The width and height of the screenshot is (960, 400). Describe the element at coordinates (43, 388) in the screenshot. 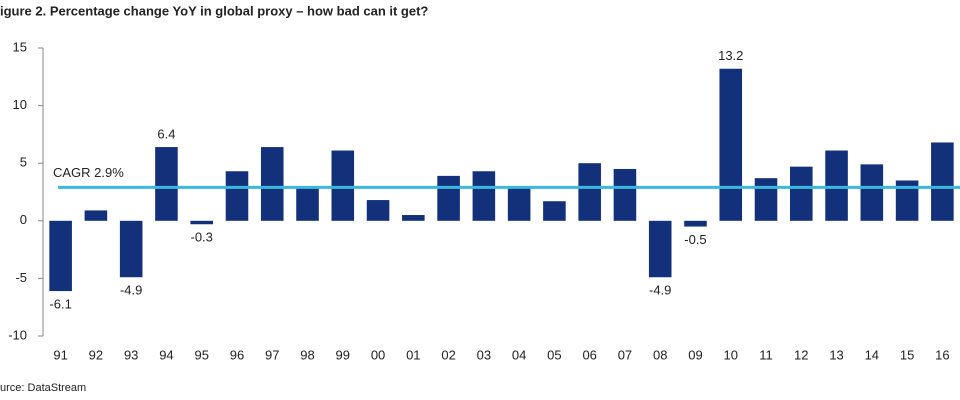

I see `source: urce: DataStream` at that location.